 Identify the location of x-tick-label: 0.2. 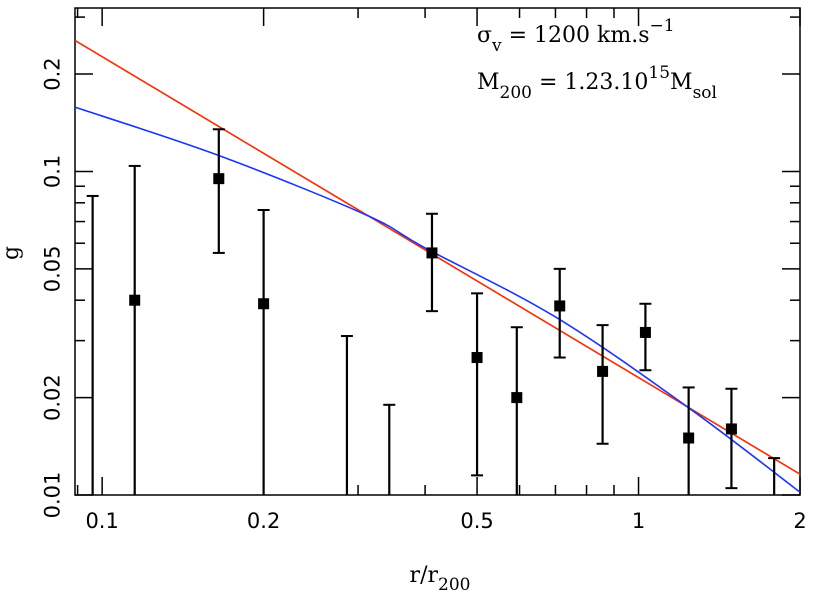
(263, 521).